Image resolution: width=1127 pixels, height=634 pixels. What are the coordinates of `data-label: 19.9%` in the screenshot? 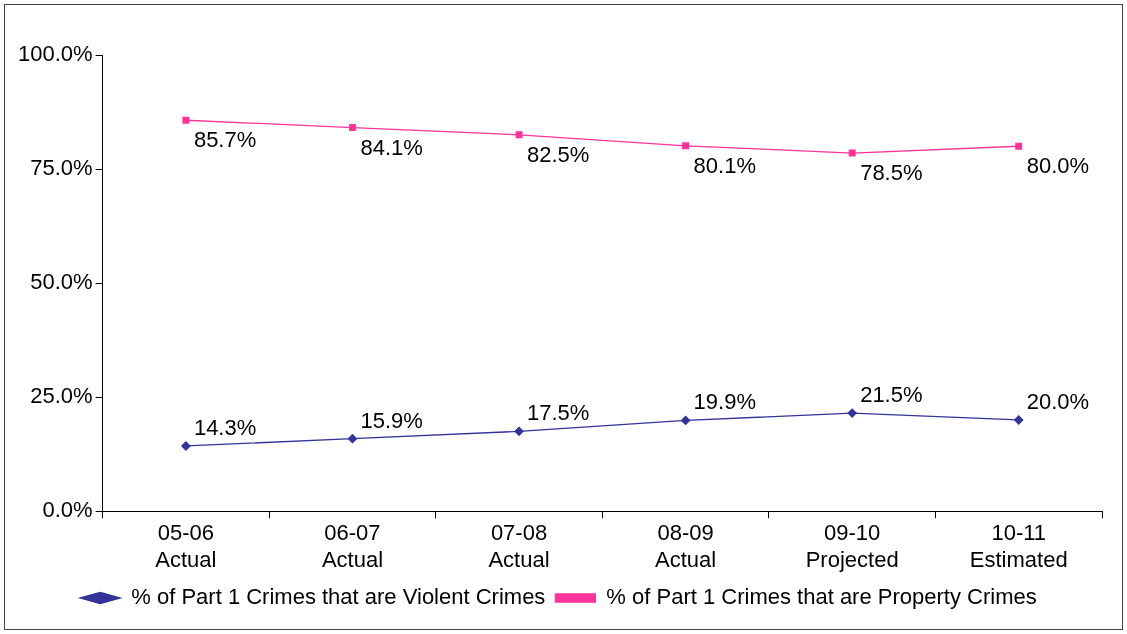 It's located at (724, 402).